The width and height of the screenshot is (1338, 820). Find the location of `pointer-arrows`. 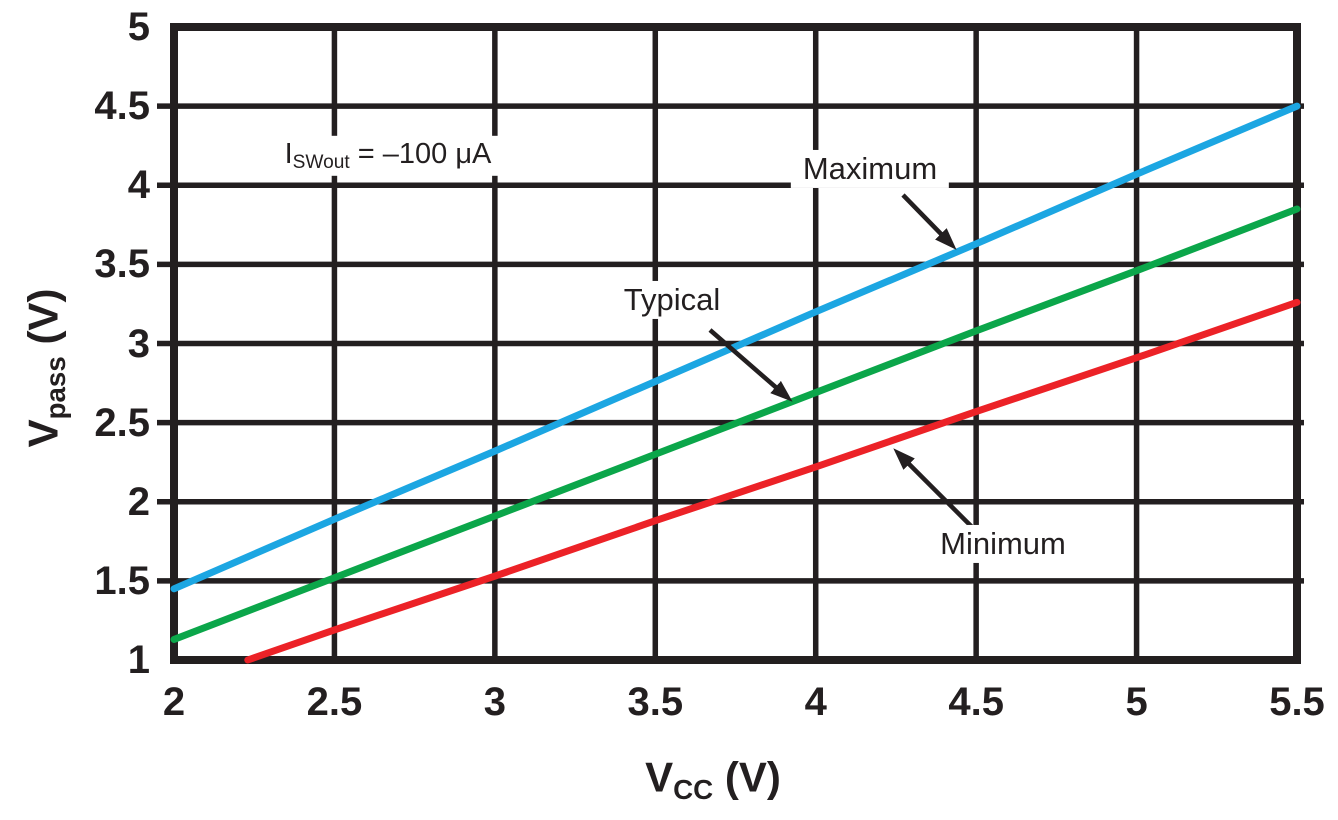

pointer-arrows is located at coordinates (841, 361).